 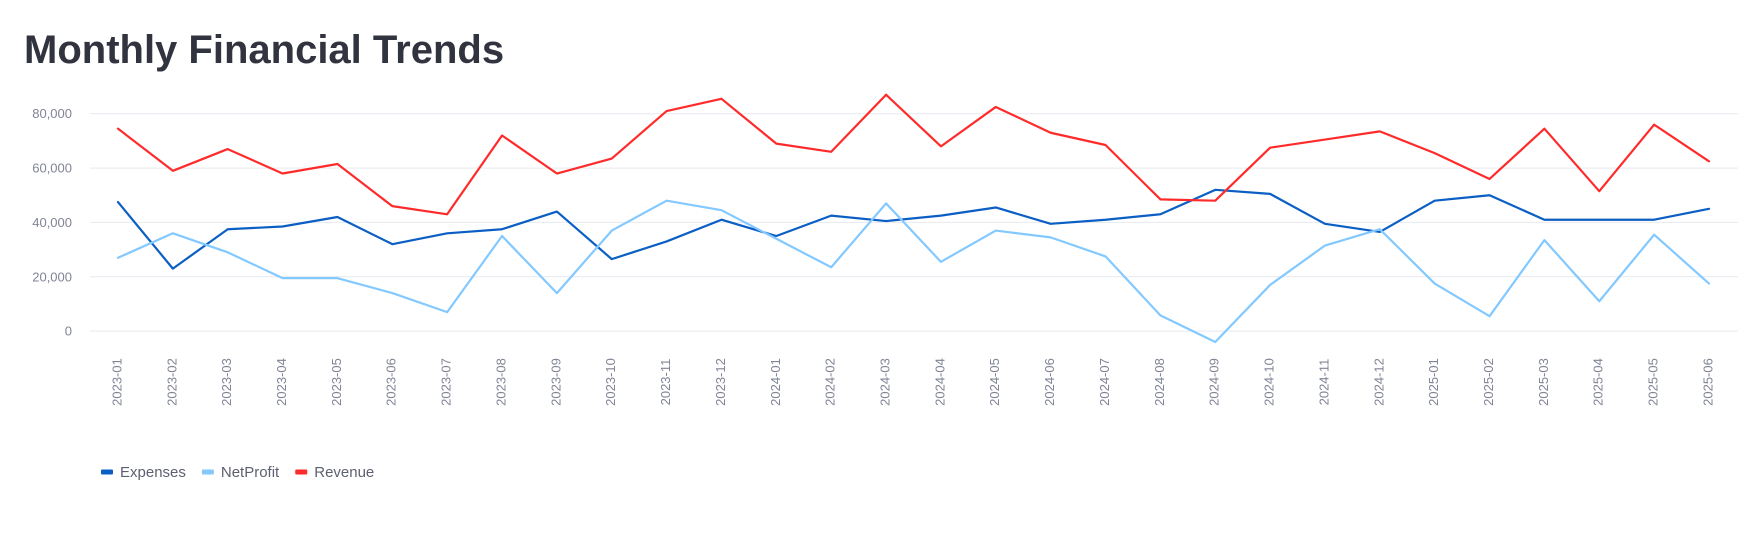 I want to click on x-tick-label: 2024-11, so click(x=1323, y=382).